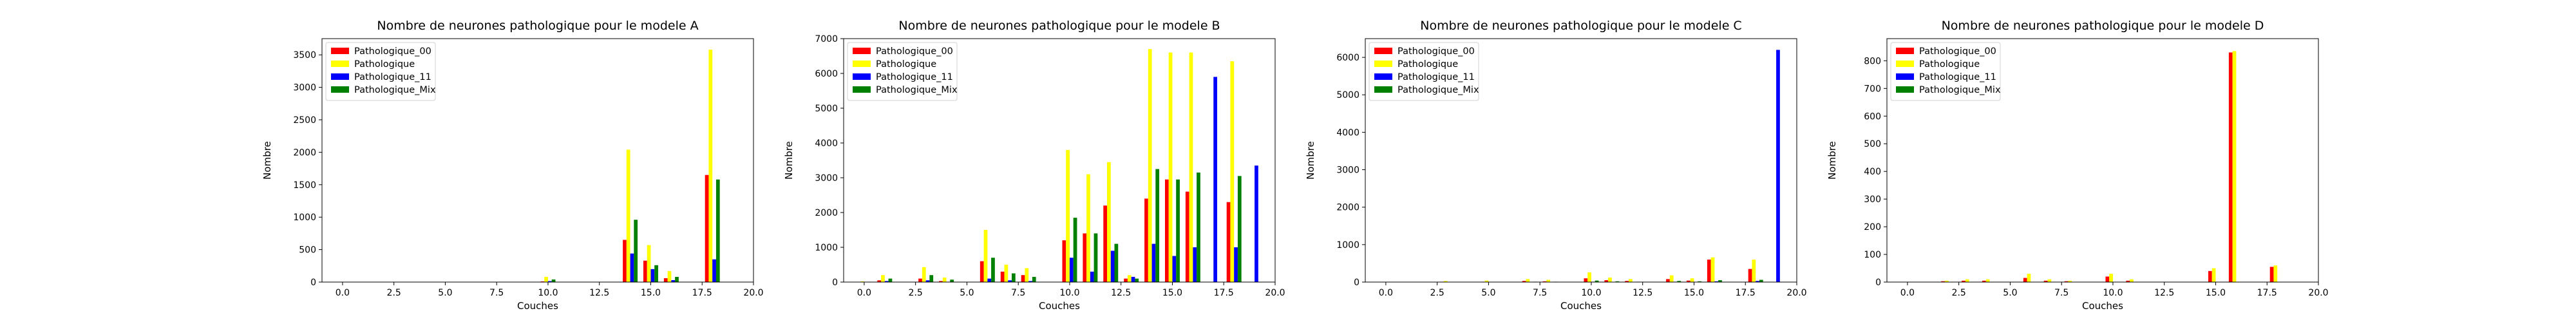 Image resolution: width=2576 pixels, height=322 pixels. I want to click on y-tick-label: 2000, so click(304, 152).